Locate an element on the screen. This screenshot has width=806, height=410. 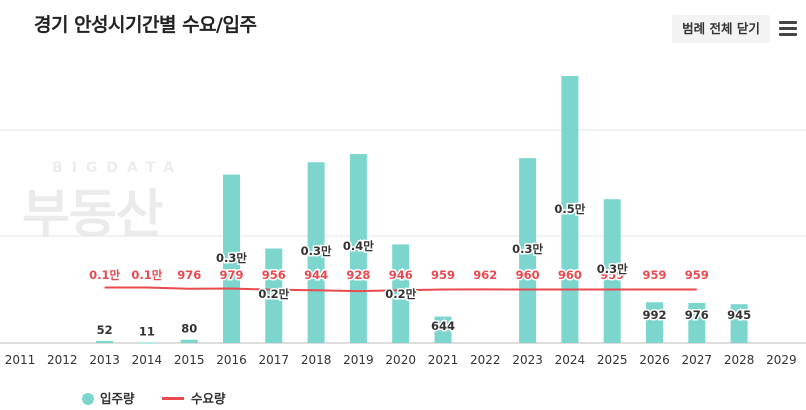
legend-label-supply: 입주량 is located at coordinates (117, 398).